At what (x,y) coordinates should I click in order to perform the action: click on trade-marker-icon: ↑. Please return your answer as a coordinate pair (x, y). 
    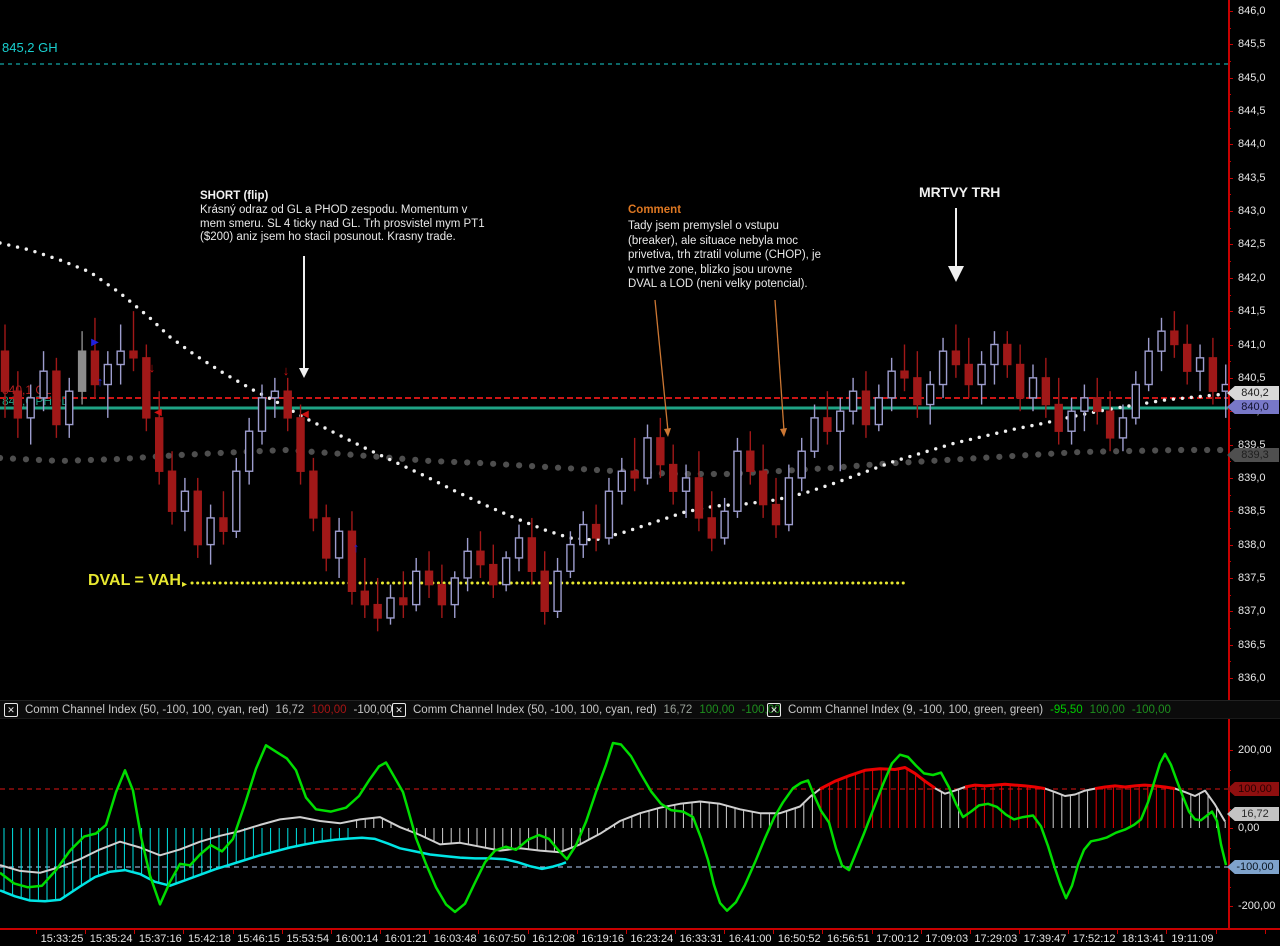
    Looking at the image, I should click on (100, 381).